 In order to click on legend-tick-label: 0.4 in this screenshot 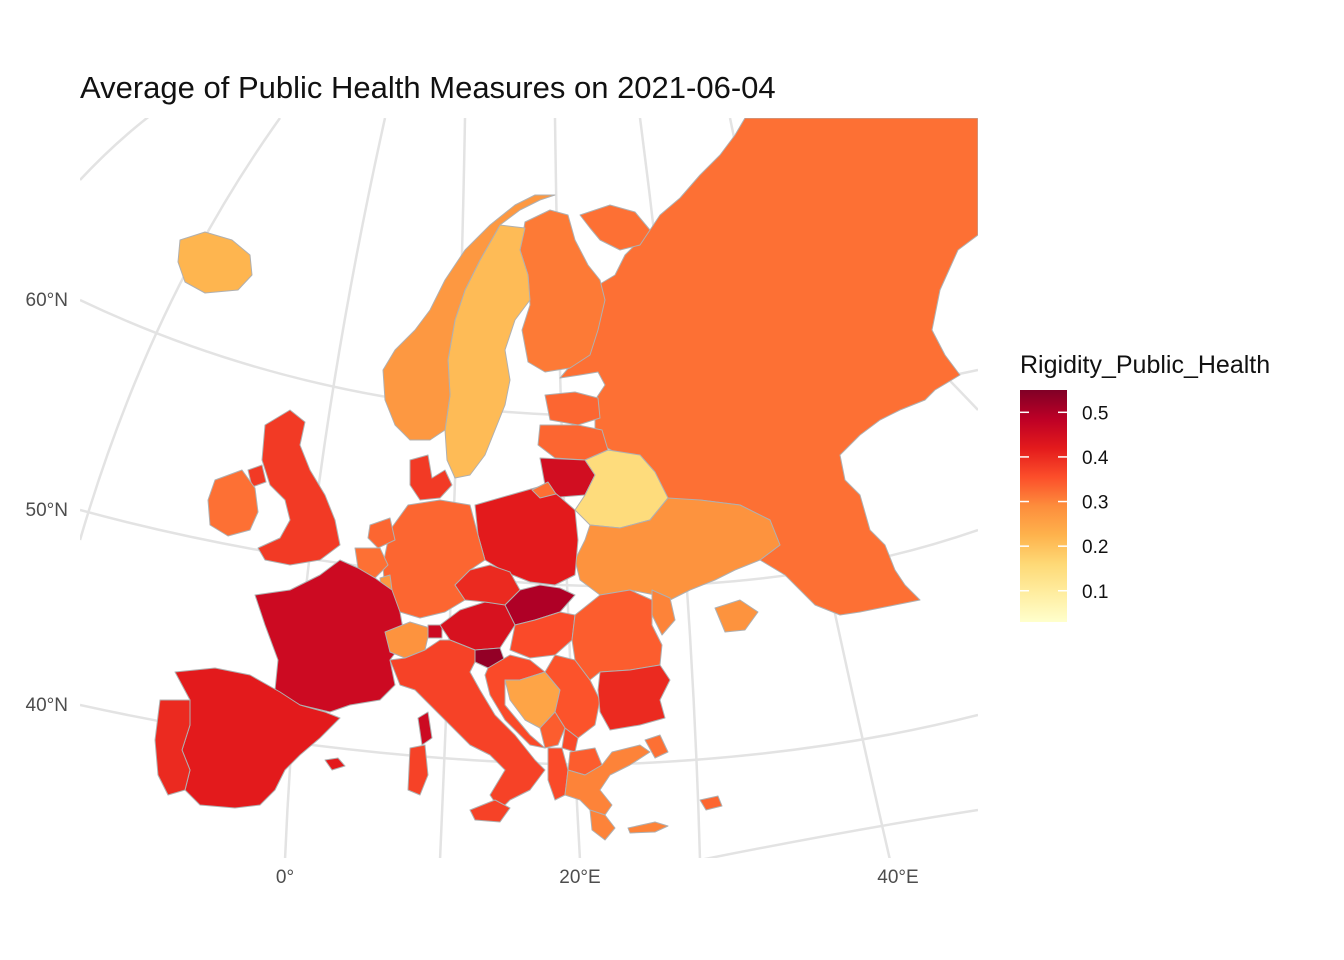, I will do `click(1095, 458)`.